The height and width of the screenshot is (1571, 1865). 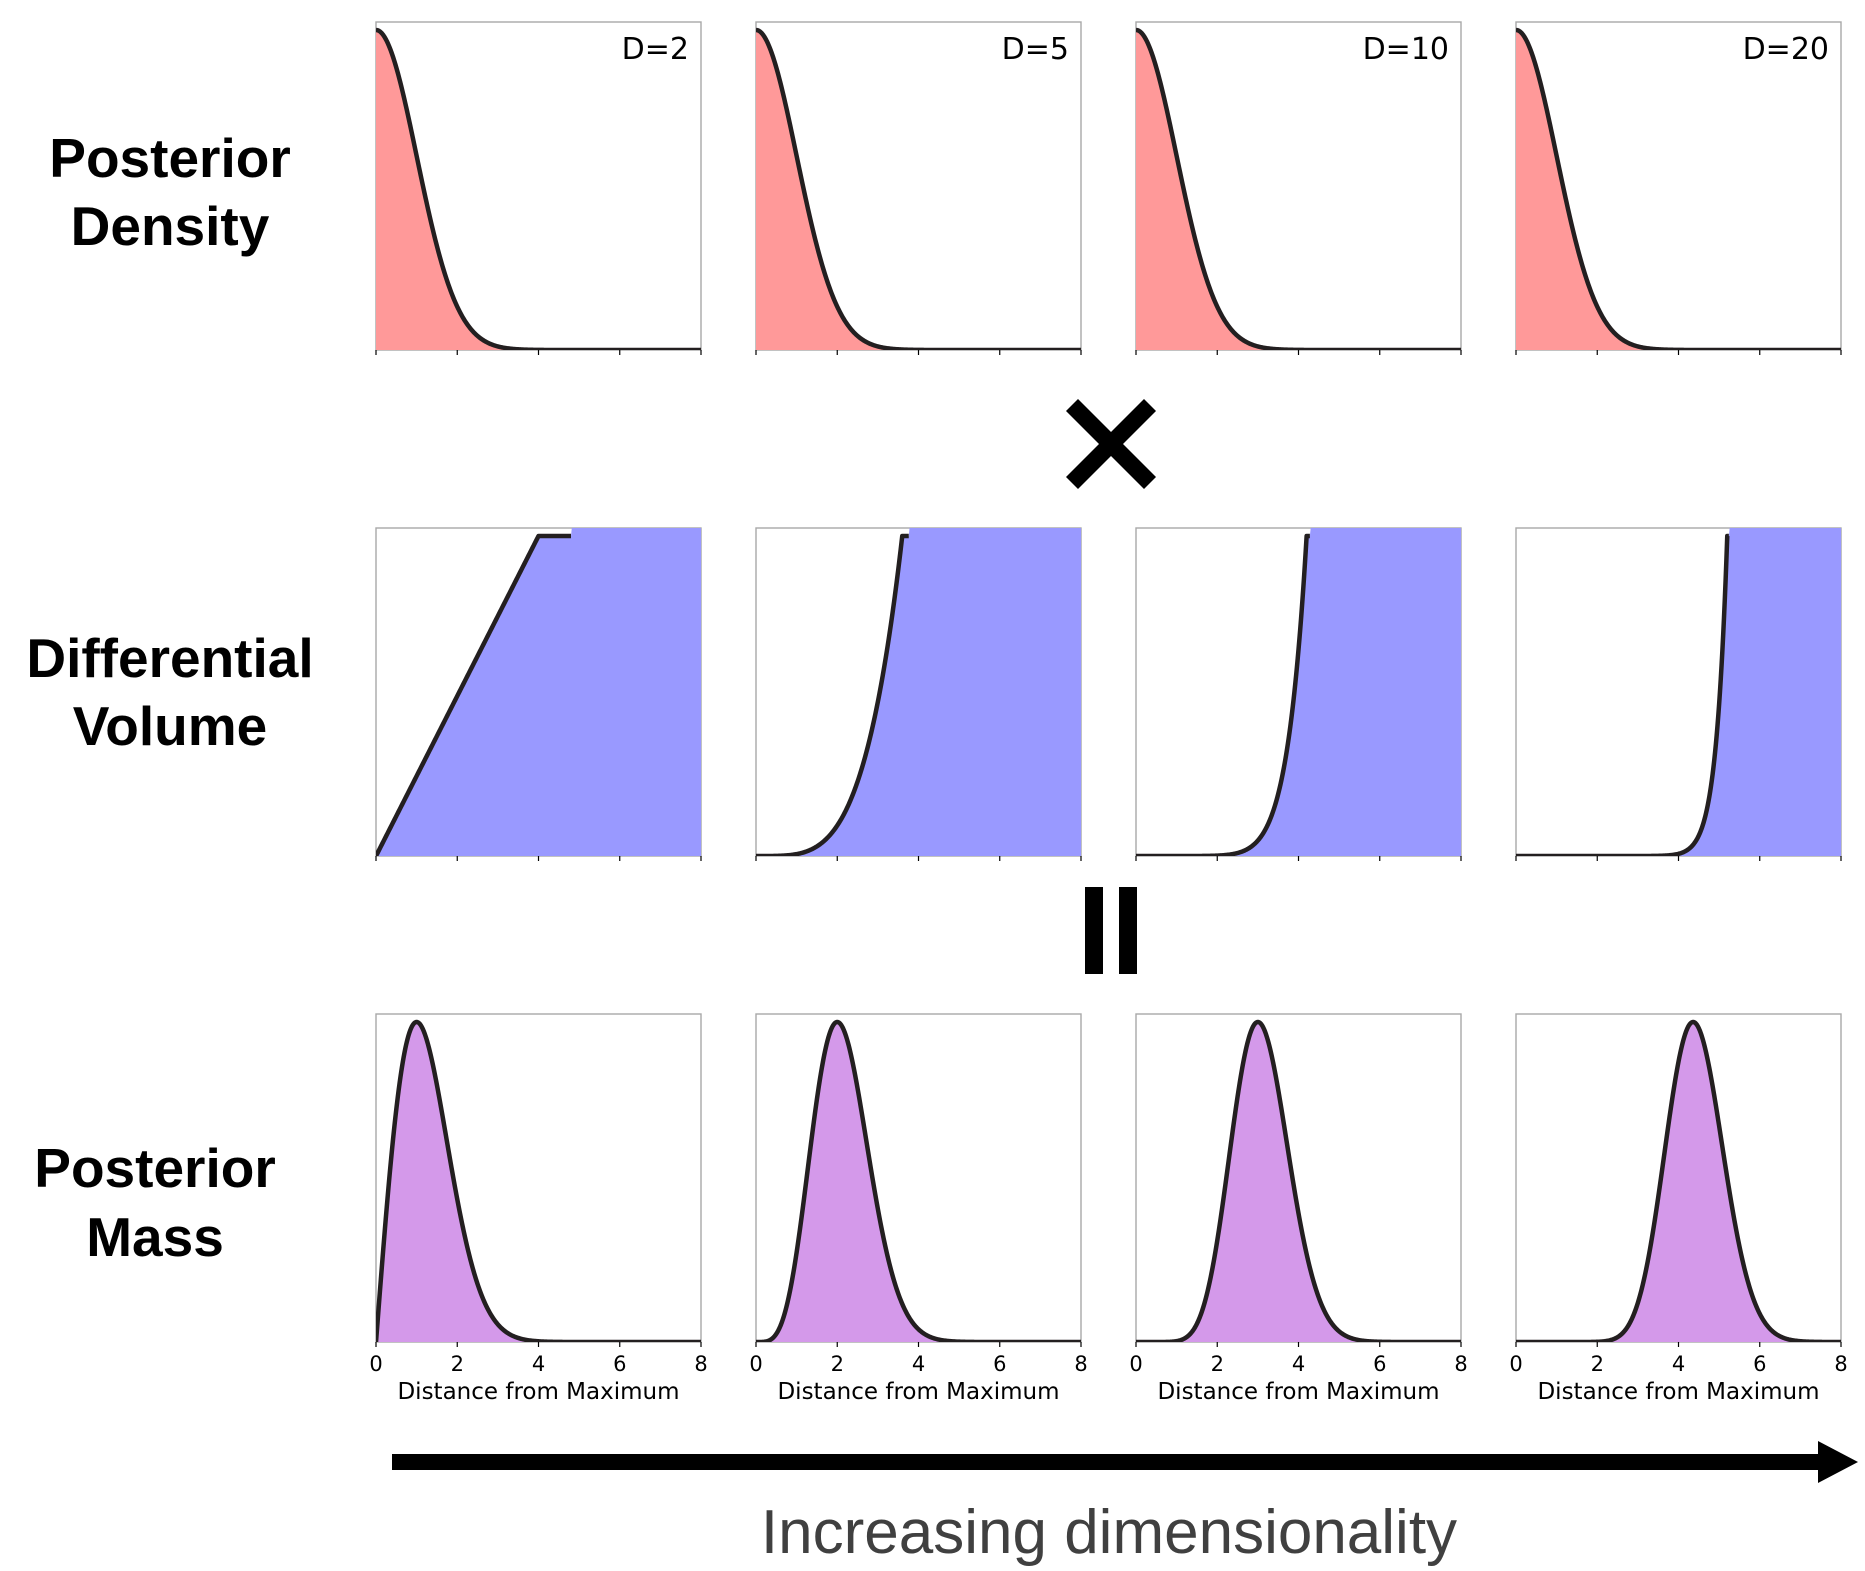 What do you see at coordinates (375, 1364) in the screenshot?
I see `xtick-label-2-0: 0` at bounding box center [375, 1364].